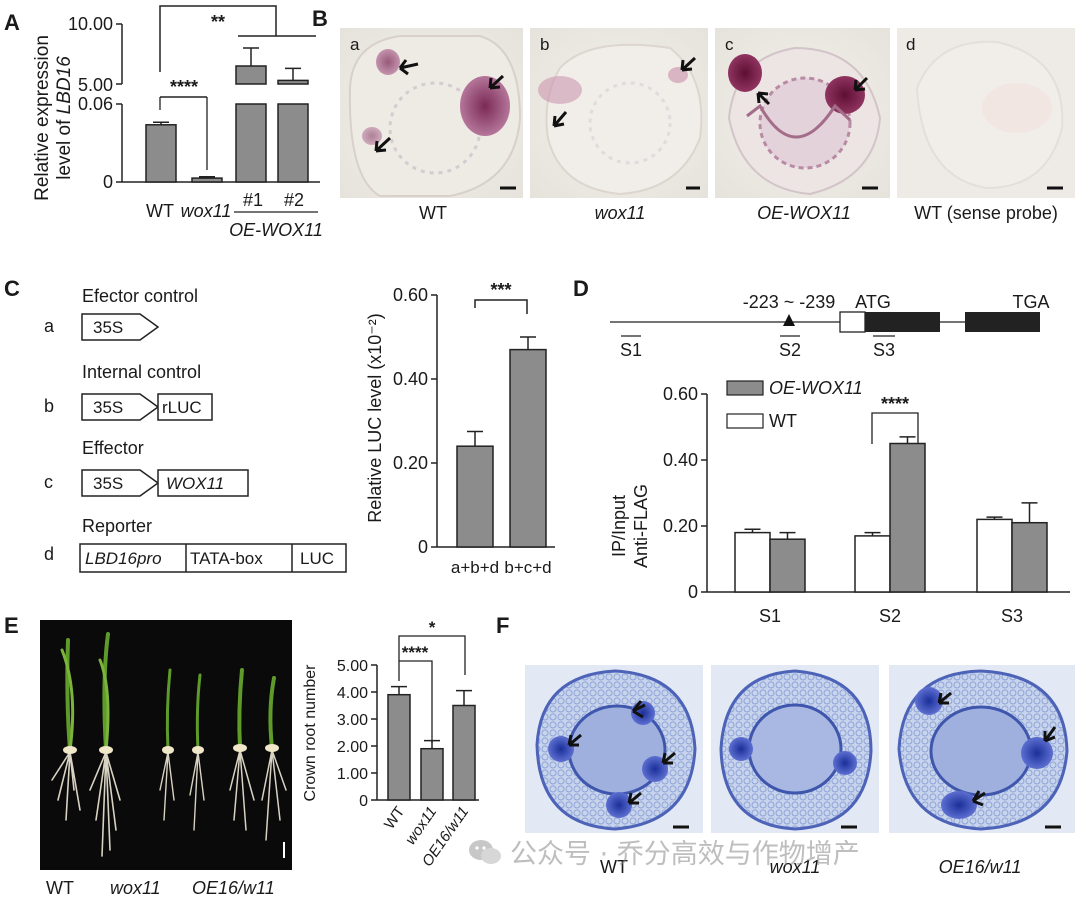 The width and height of the screenshot is (1080, 903). I want to click on construct-d-box, so click(213, 558).